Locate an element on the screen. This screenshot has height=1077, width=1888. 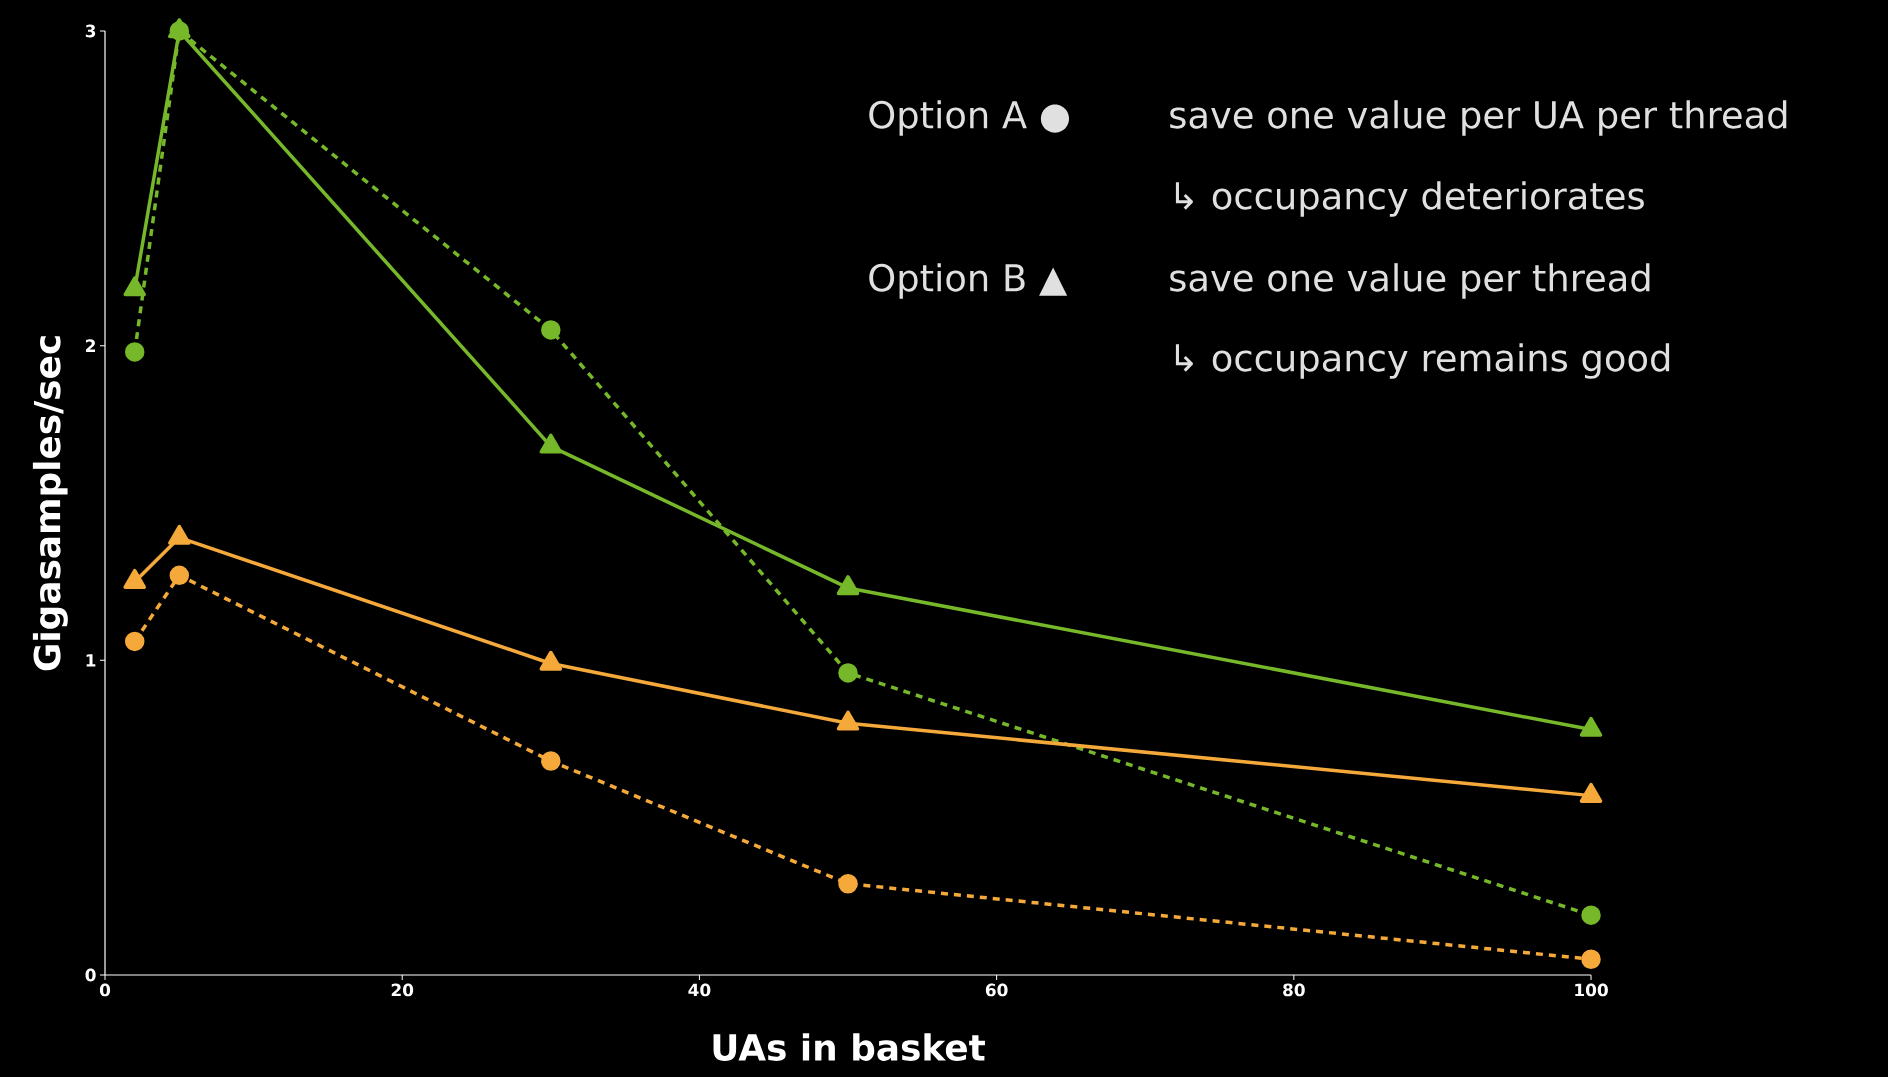
x-tick-label: 20 is located at coordinates (402, 990).